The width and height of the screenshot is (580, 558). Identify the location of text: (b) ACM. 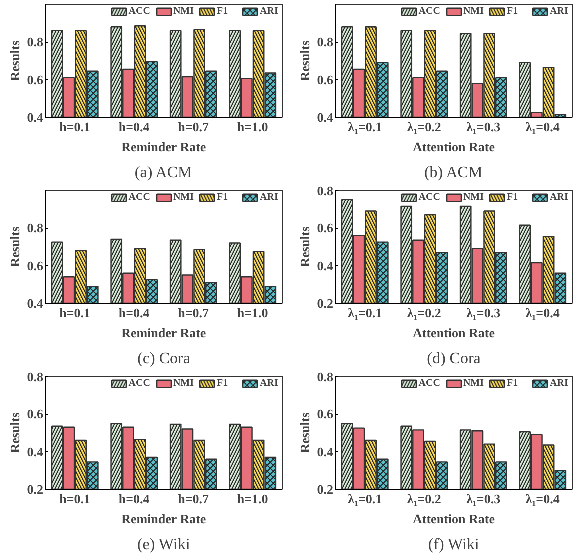
(453, 173).